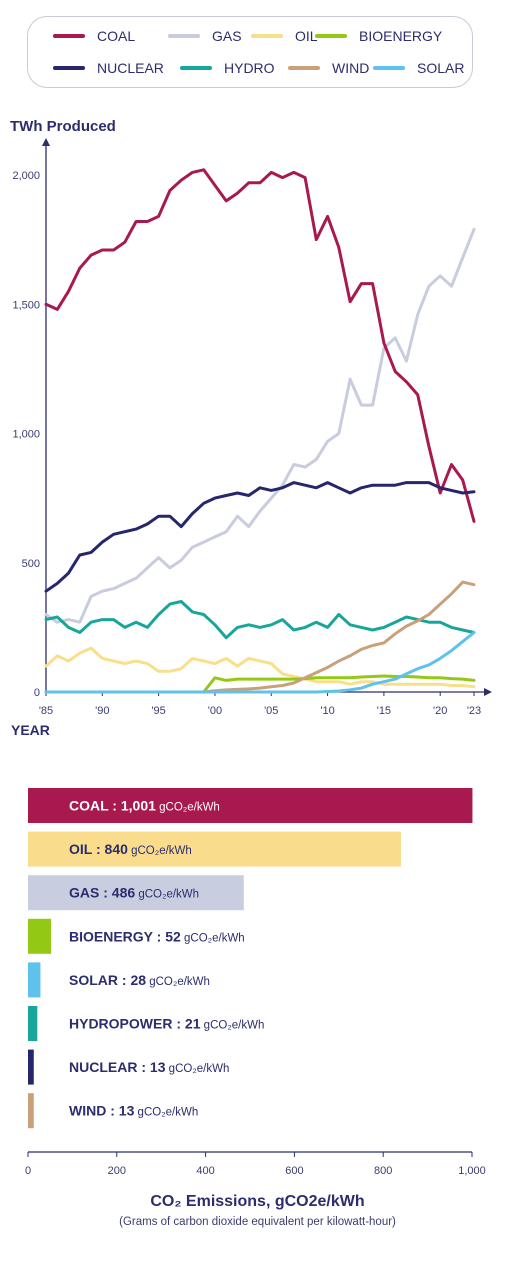  I want to click on bar-label-wind: WIND : 13 gCO₂e/kWh, so click(133, 1111).